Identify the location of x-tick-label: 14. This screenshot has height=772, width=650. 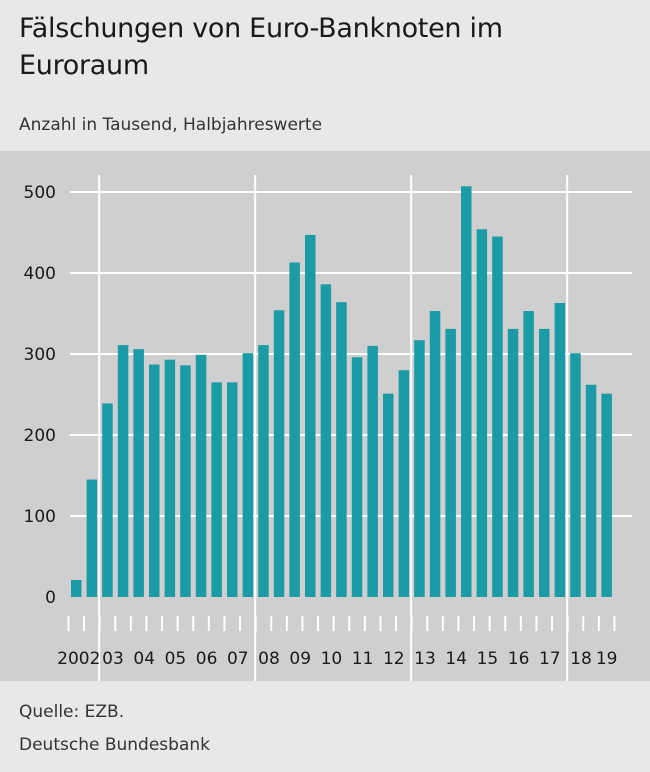
(456, 659).